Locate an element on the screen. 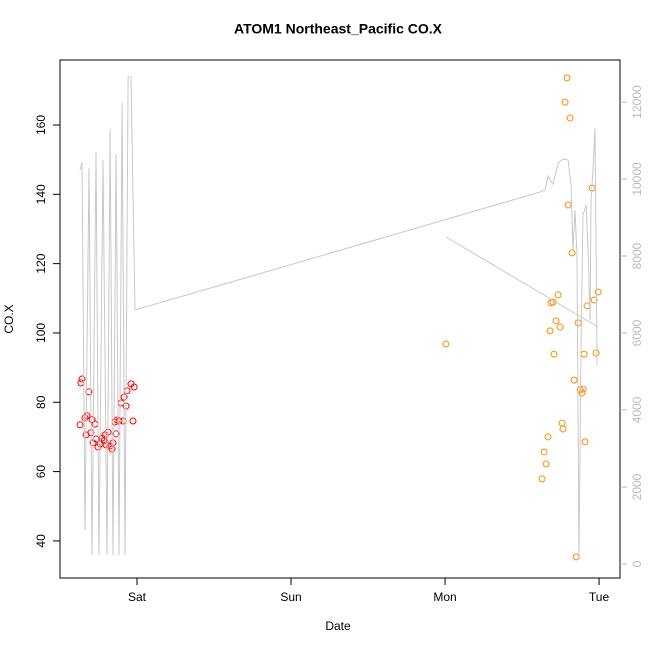  x-axis-label: Date is located at coordinates (338, 626).